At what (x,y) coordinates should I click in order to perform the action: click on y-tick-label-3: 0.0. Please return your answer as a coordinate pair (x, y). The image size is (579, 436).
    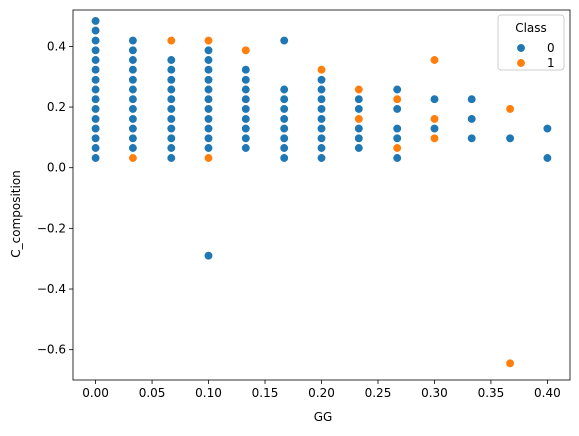
    Looking at the image, I should click on (56, 168).